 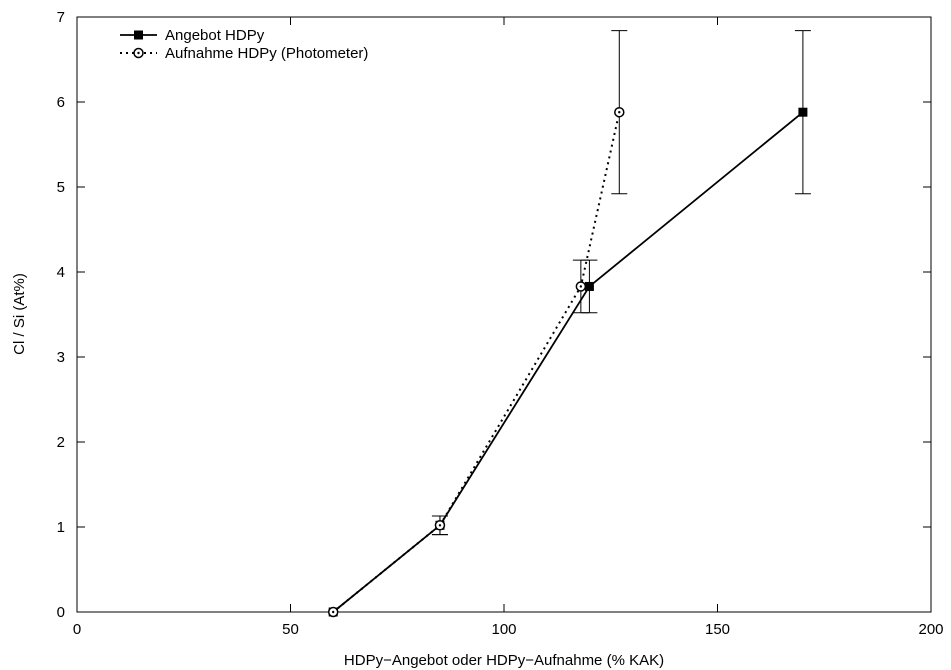 What do you see at coordinates (61, 612) in the screenshot?
I see `y-tick-label: 0` at bounding box center [61, 612].